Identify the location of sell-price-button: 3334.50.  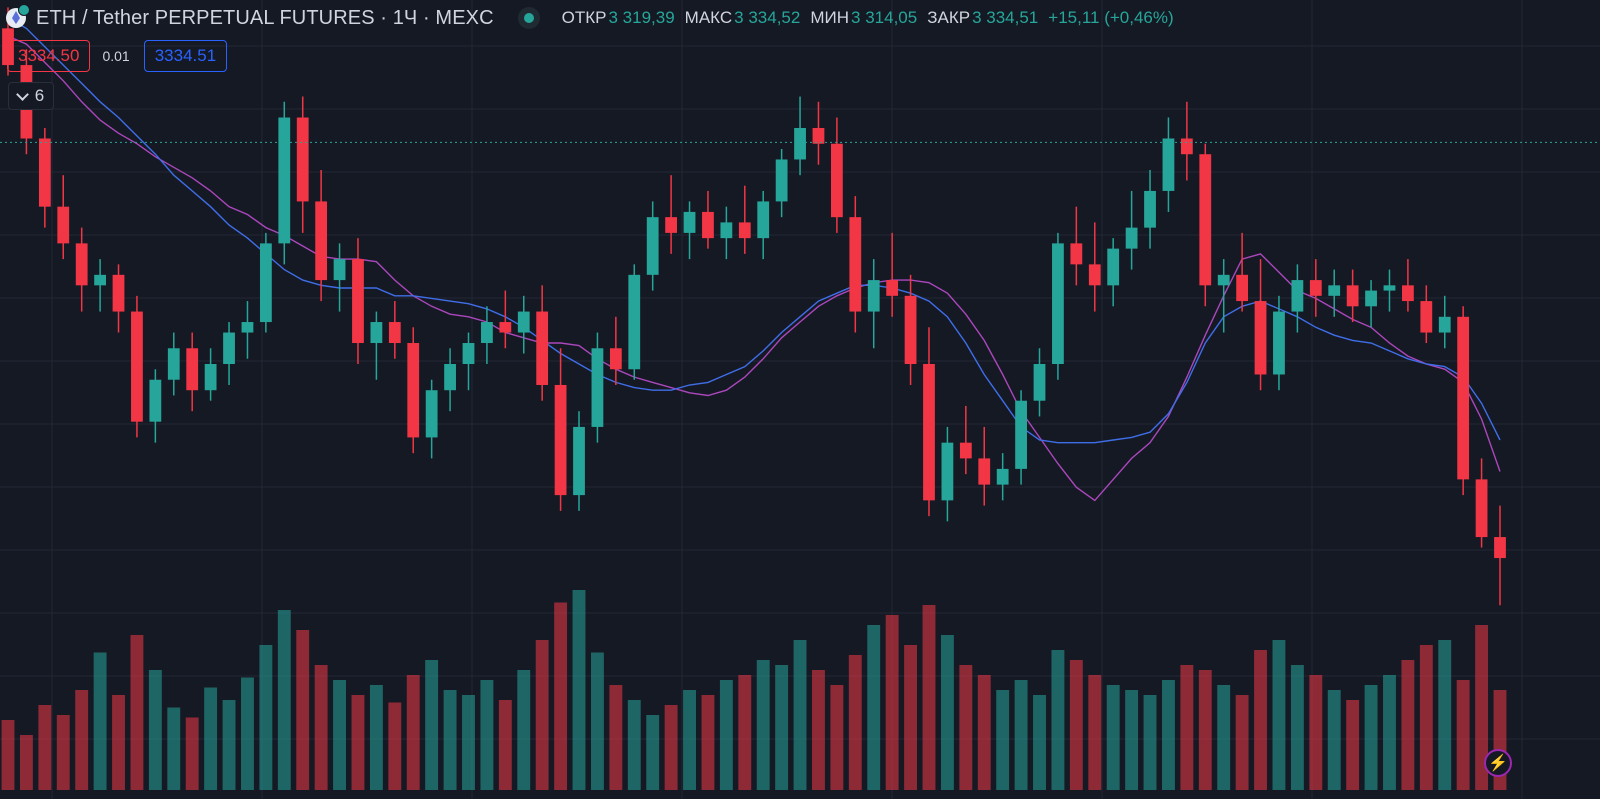
(49, 56).